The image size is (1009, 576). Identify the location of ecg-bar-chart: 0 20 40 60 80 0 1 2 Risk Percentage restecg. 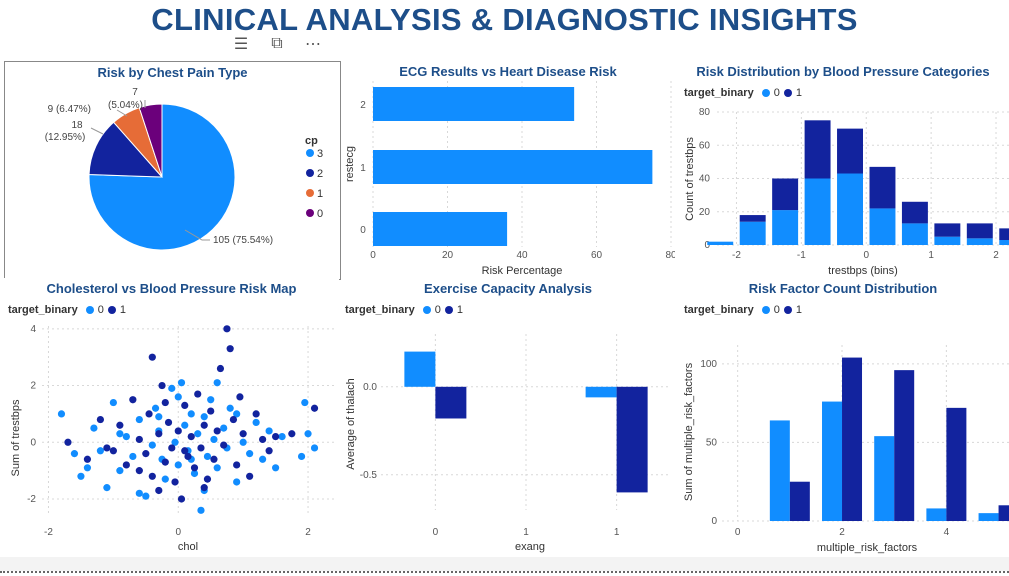
(510, 179).